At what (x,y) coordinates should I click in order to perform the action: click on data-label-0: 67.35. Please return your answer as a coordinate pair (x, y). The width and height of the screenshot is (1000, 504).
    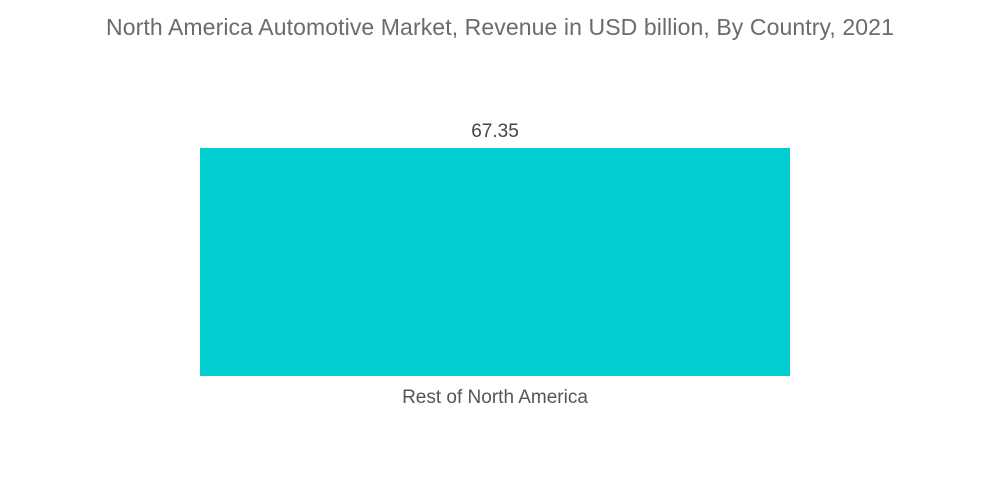
    Looking at the image, I should click on (495, 131).